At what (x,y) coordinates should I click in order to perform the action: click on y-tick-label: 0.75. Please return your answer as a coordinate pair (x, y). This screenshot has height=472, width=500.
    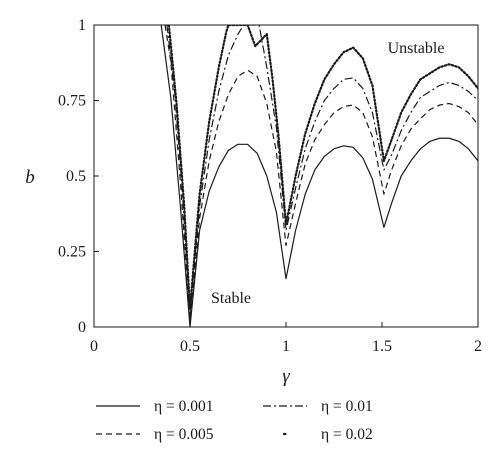
    Looking at the image, I should click on (72, 101).